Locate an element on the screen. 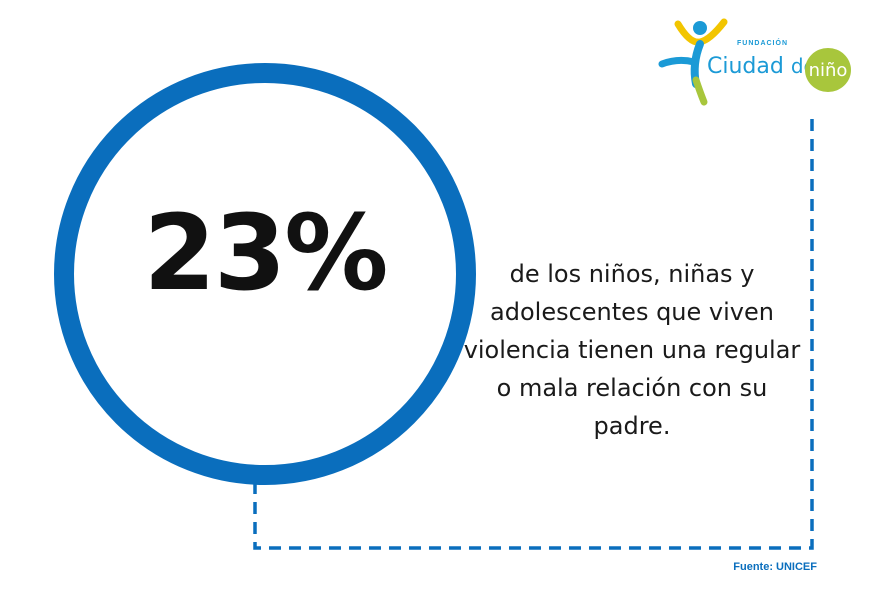 Image resolution: width=869 pixels, height=601 pixels. stat-value: 23% is located at coordinates (266, 253).